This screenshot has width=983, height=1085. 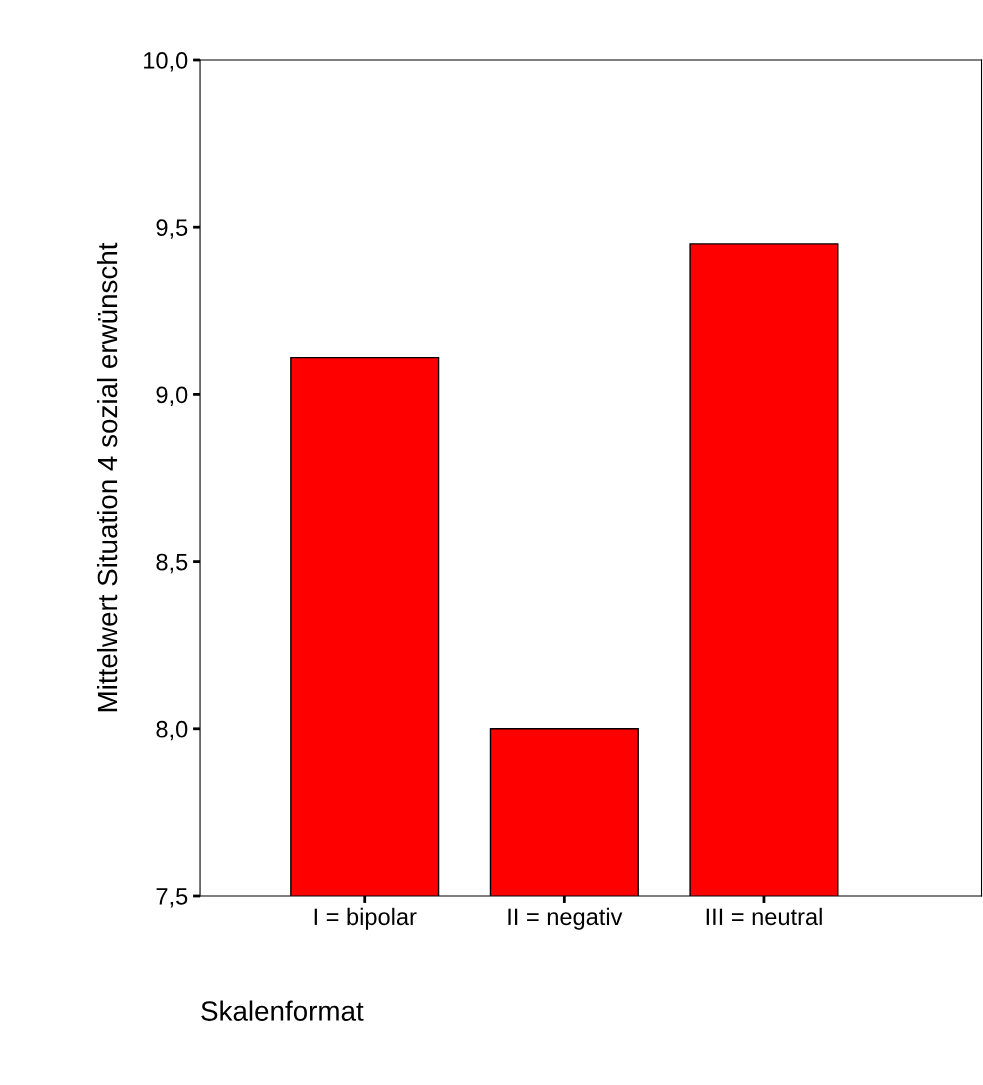 I want to click on x-tick-label: I = bipolar, so click(x=365, y=918).